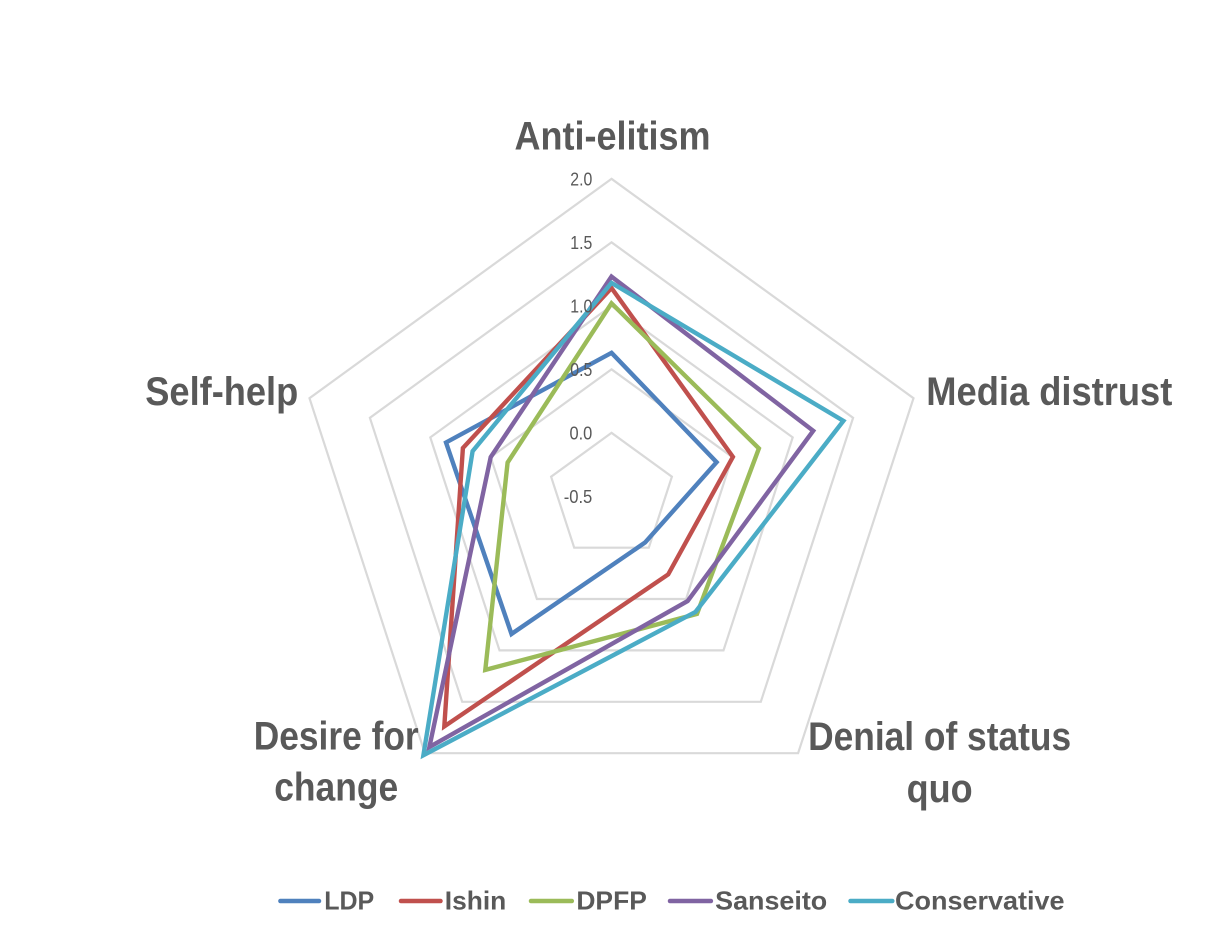  Describe the element at coordinates (611, 900) in the screenshot. I see `svg-text: DPFP` at that location.